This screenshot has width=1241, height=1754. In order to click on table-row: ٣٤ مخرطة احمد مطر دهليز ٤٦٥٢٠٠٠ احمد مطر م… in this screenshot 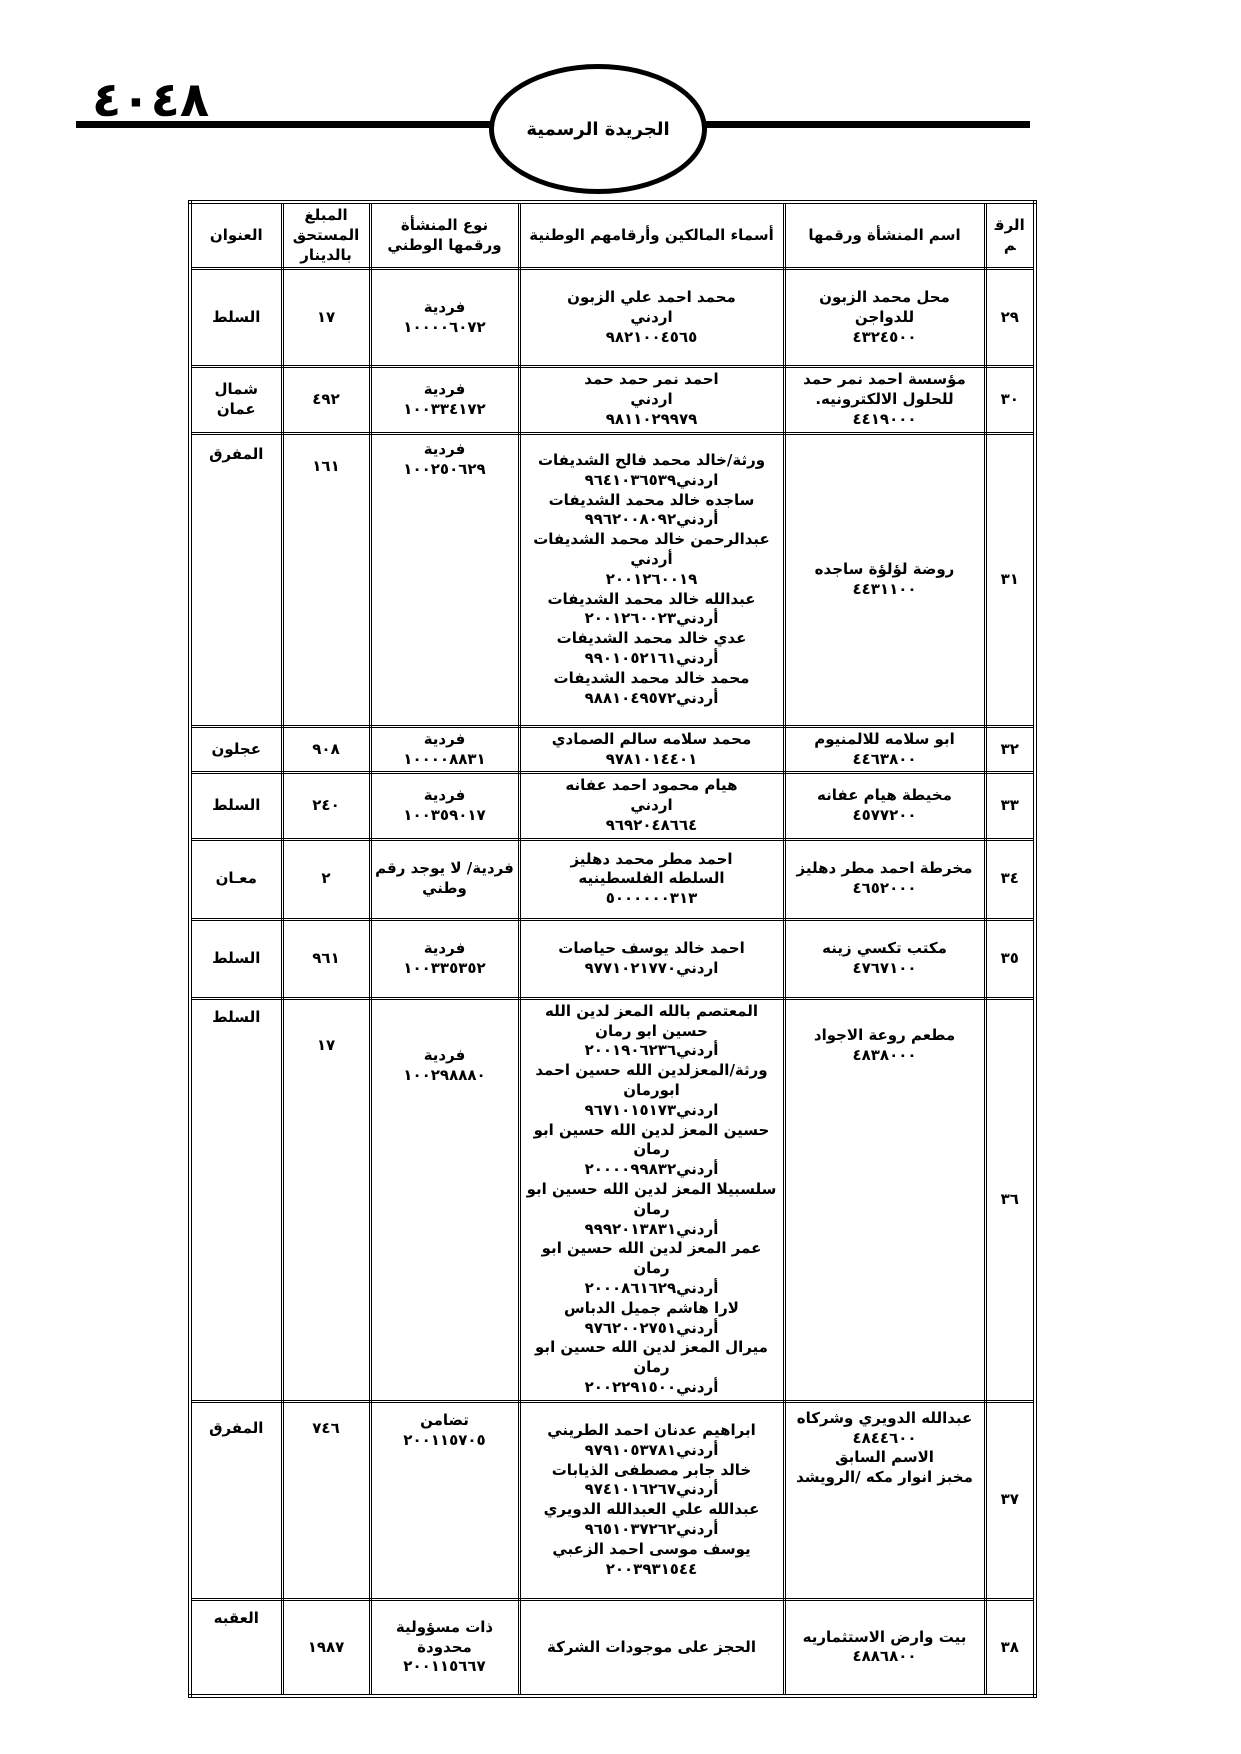, I will do `click(612, 879)`.